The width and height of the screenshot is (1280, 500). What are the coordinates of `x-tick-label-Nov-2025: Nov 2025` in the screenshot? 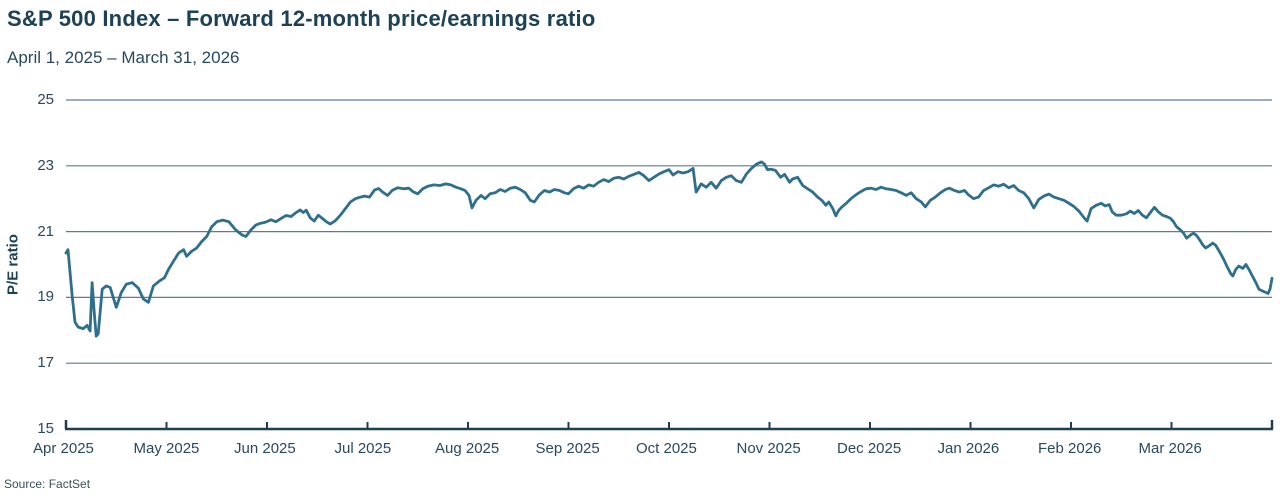 It's located at (768, 448).